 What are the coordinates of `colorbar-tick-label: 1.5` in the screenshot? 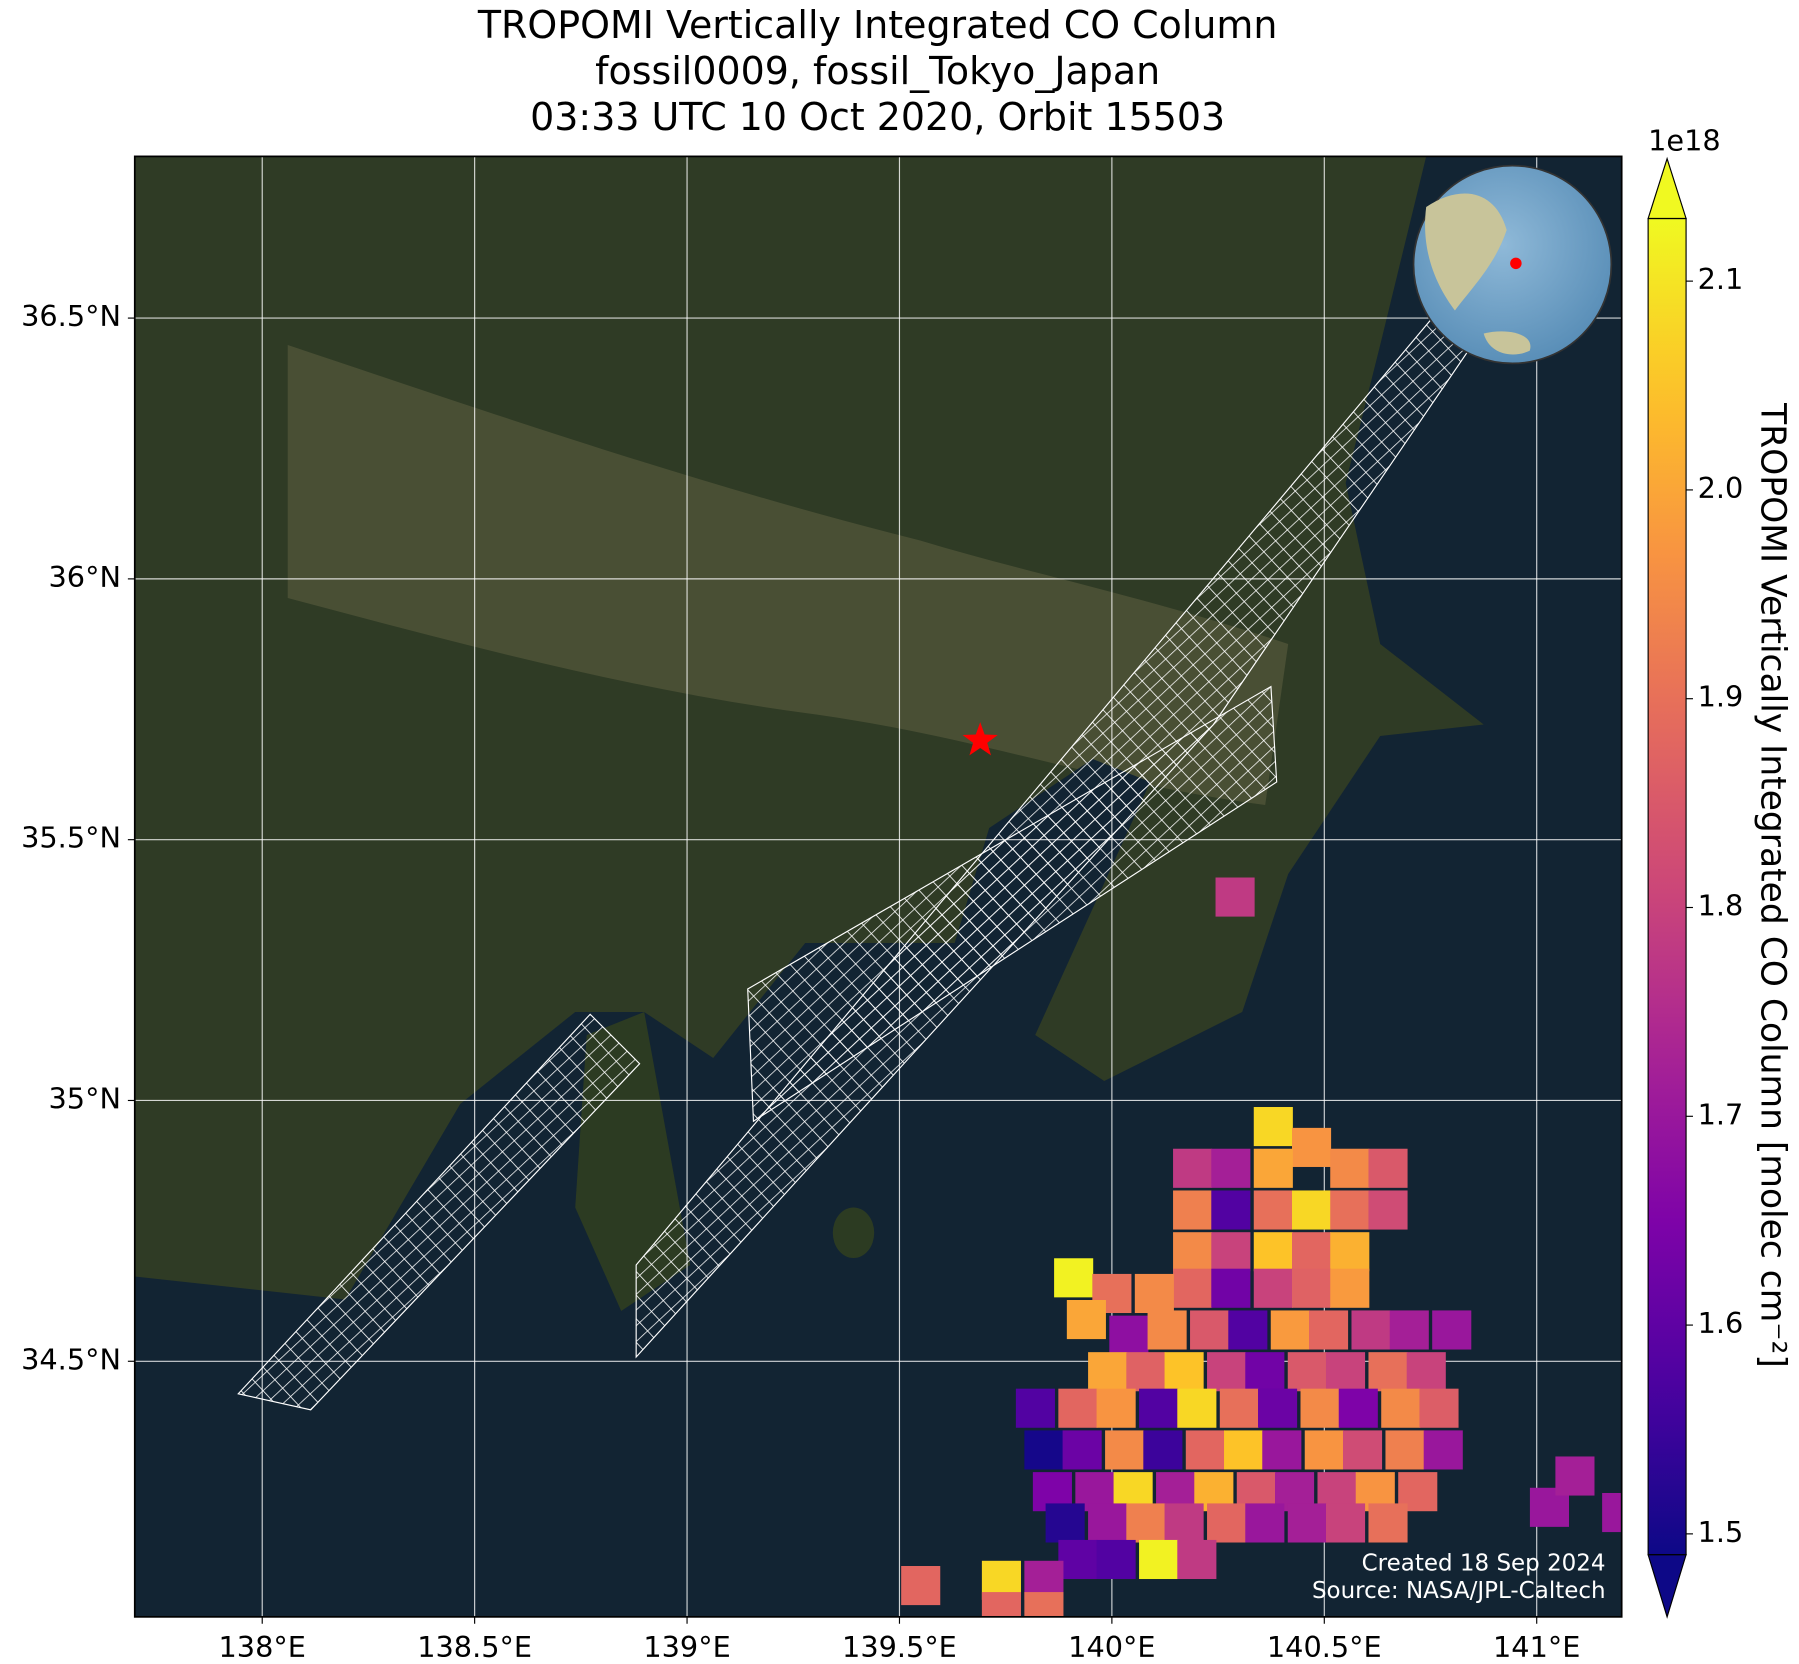 It's located at (1721, 1532).